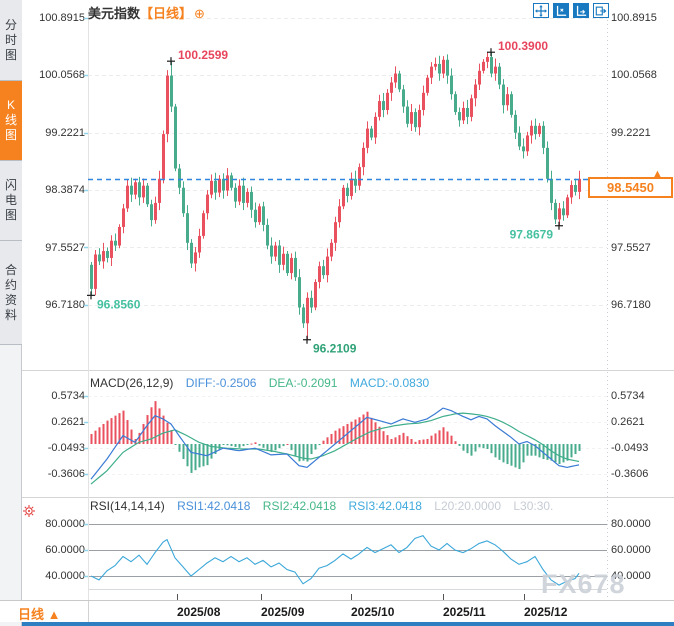 The height and width of the screenshot is (626, 674). Describe the element at coordinates (31, 614) in the screenshot. I see `period-label: 日线` at that location.